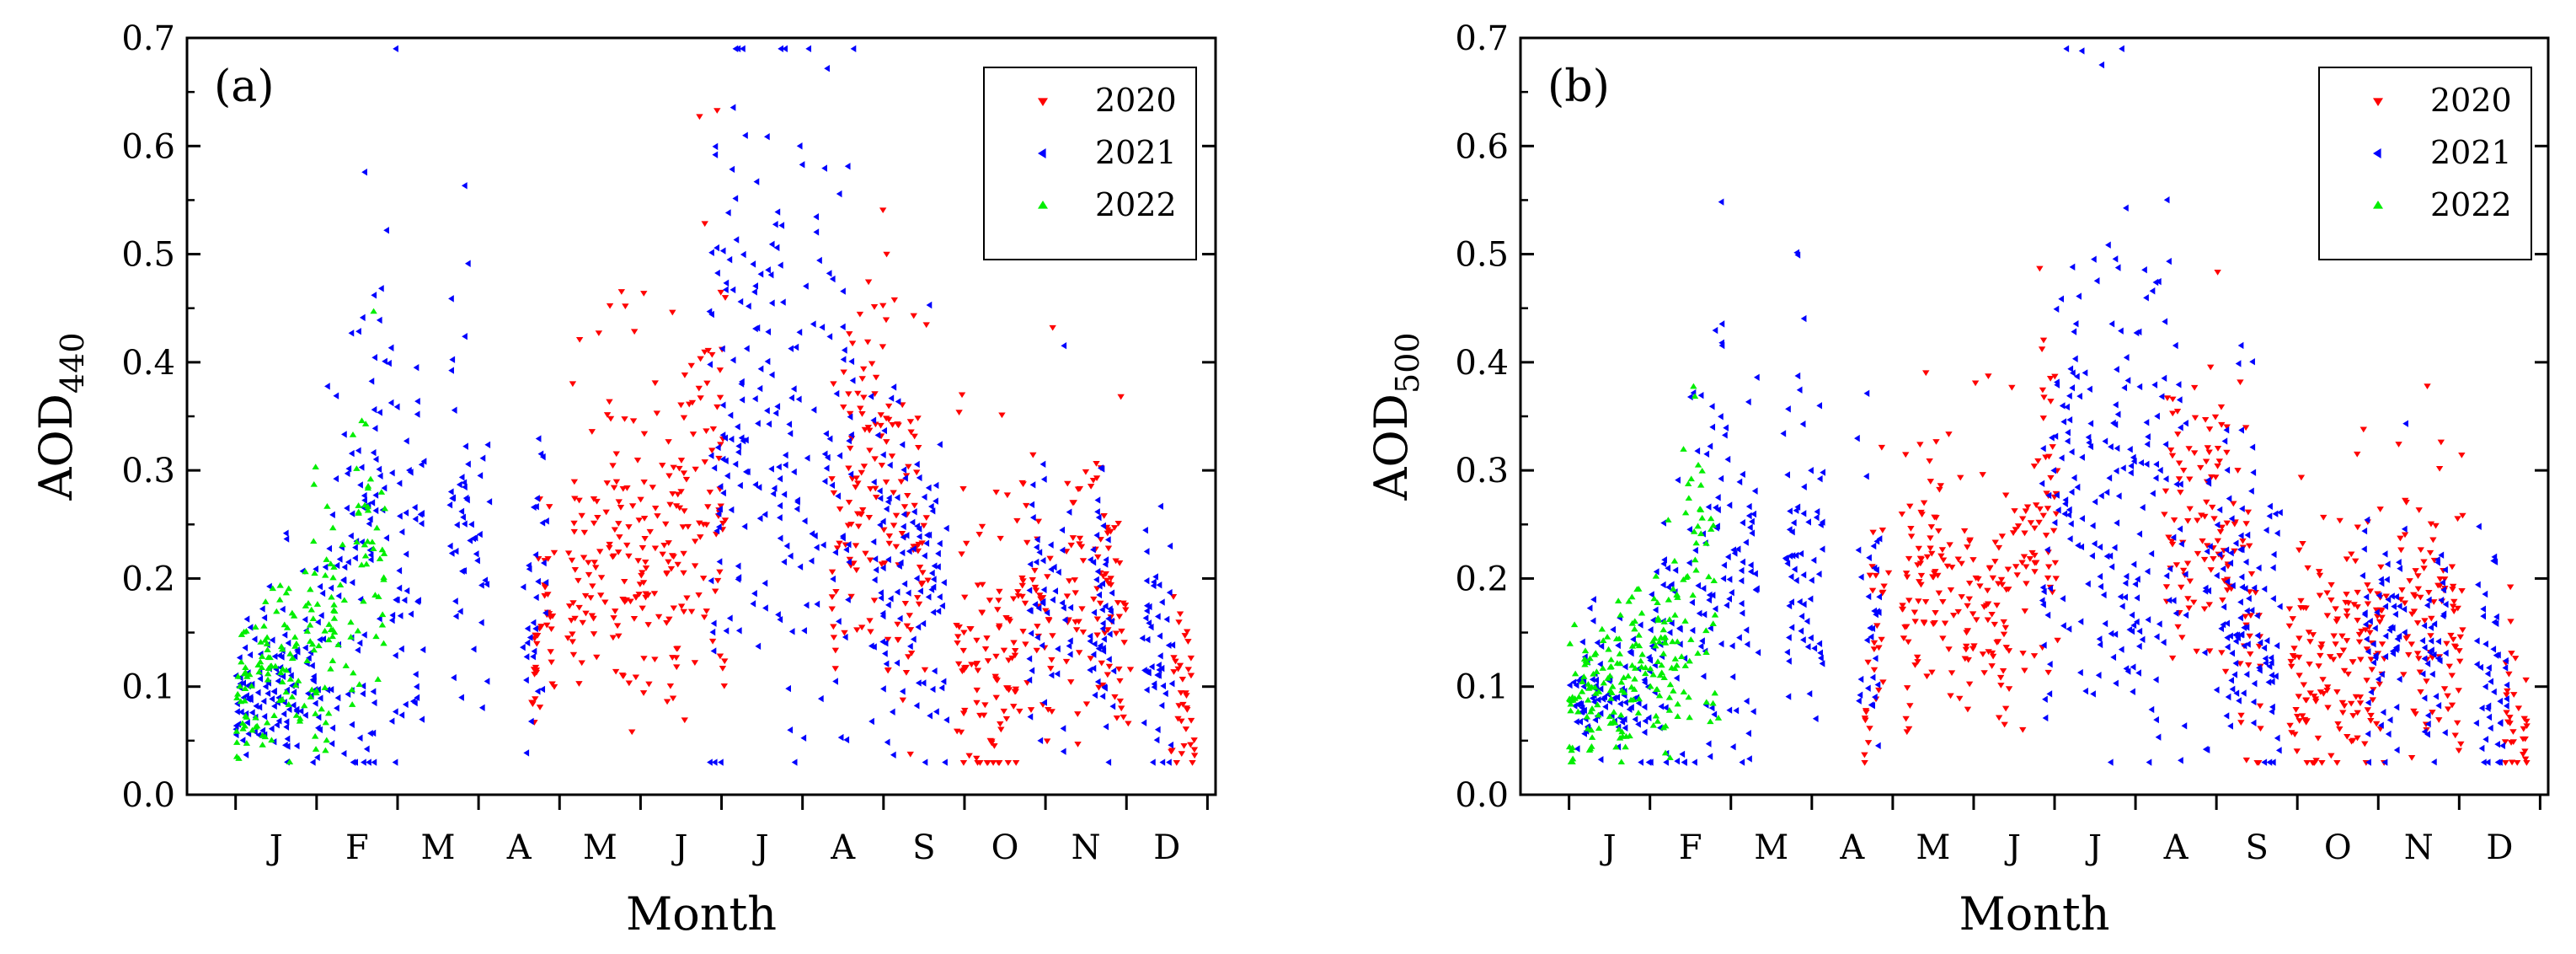  What do you see at coordinates (438, 847) in the screenshot?
I see `month-label: M` at bounding box center [438, 847].